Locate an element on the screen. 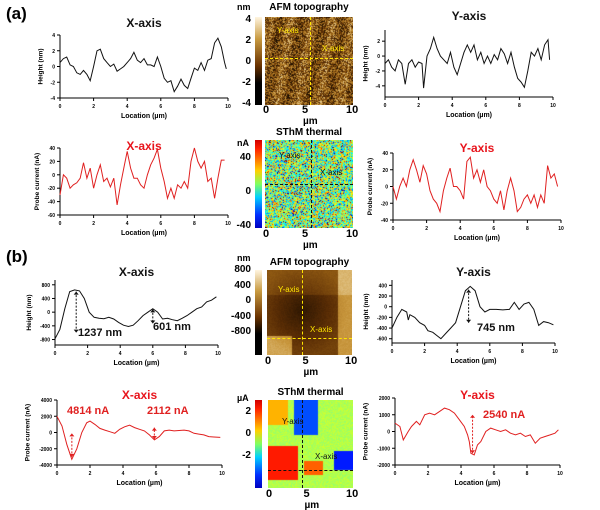  annotation-label: 1237 nm is located at coordinates (100, 333).